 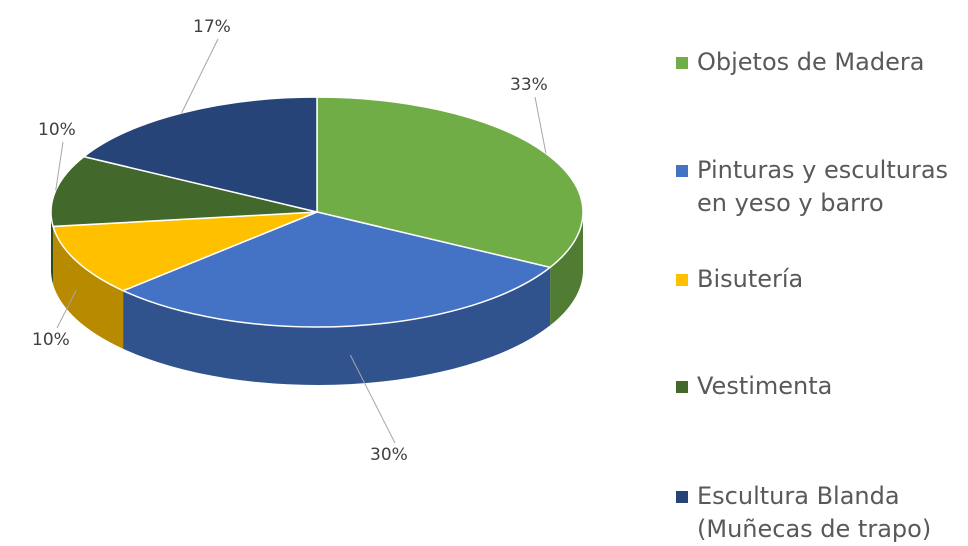 I want to click on data-label: 17%, so click(x=212, y=27).